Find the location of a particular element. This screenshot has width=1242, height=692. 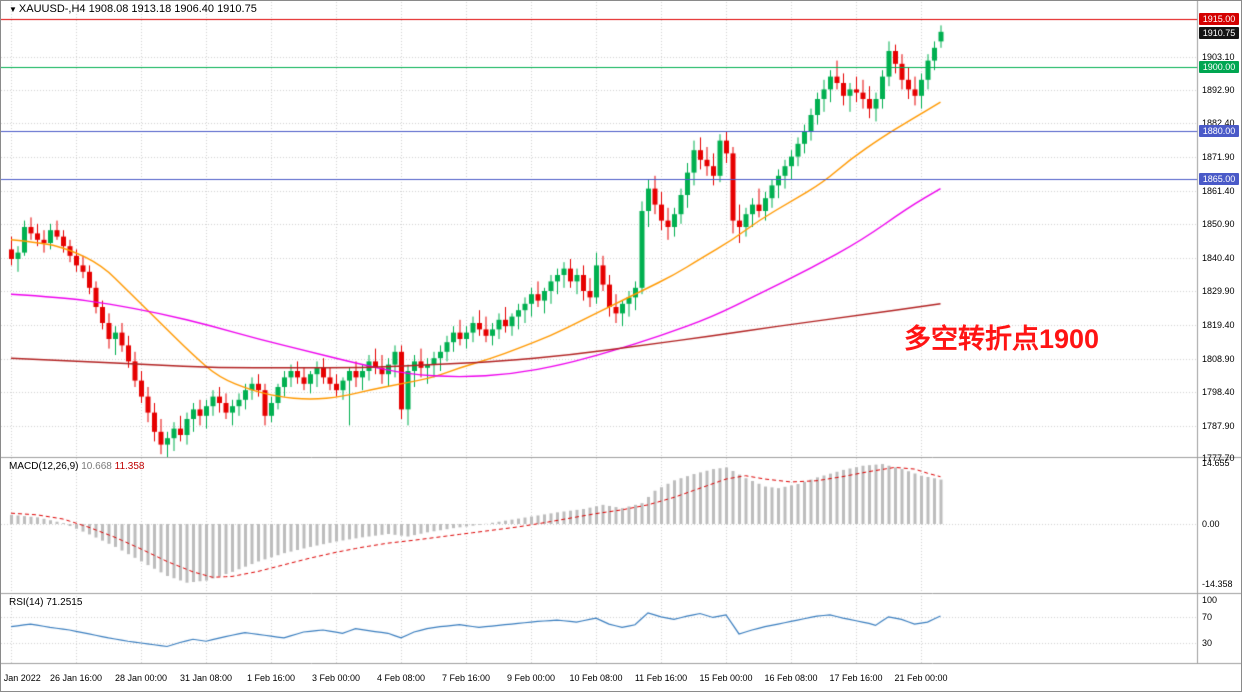

price-tick-label: 1798.40 is located at coordinates (1218, 392).